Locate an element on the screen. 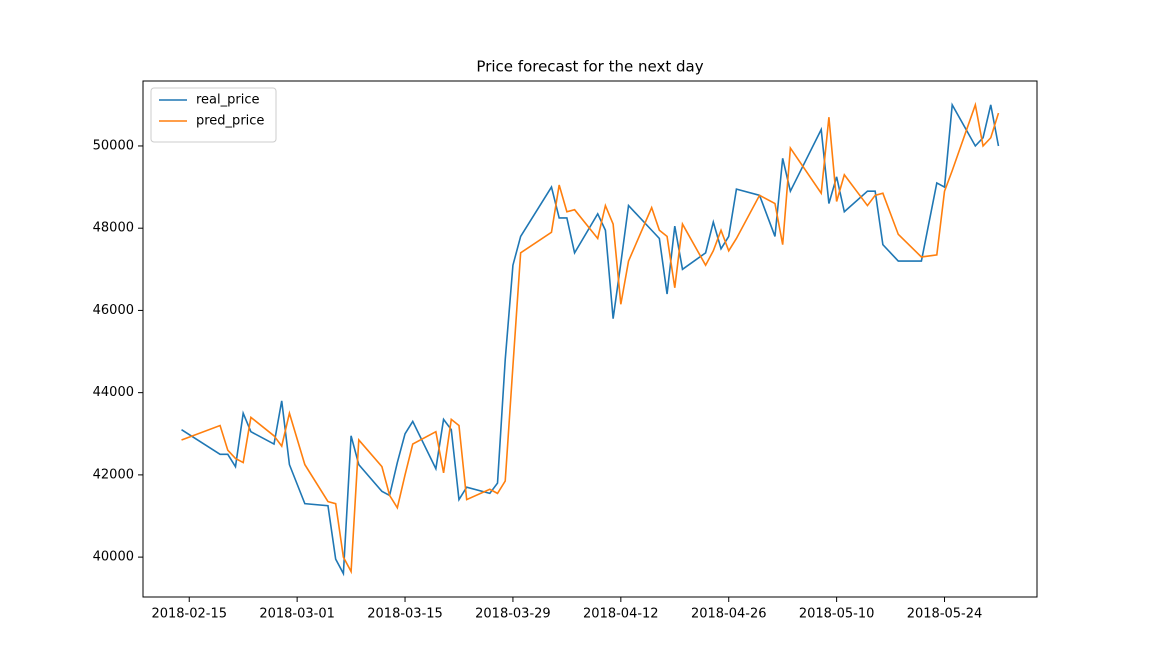 The height and width of the screenshot is (672, 1153). chart-title: Price forecast for the next day is located at coordinates (589, 67).